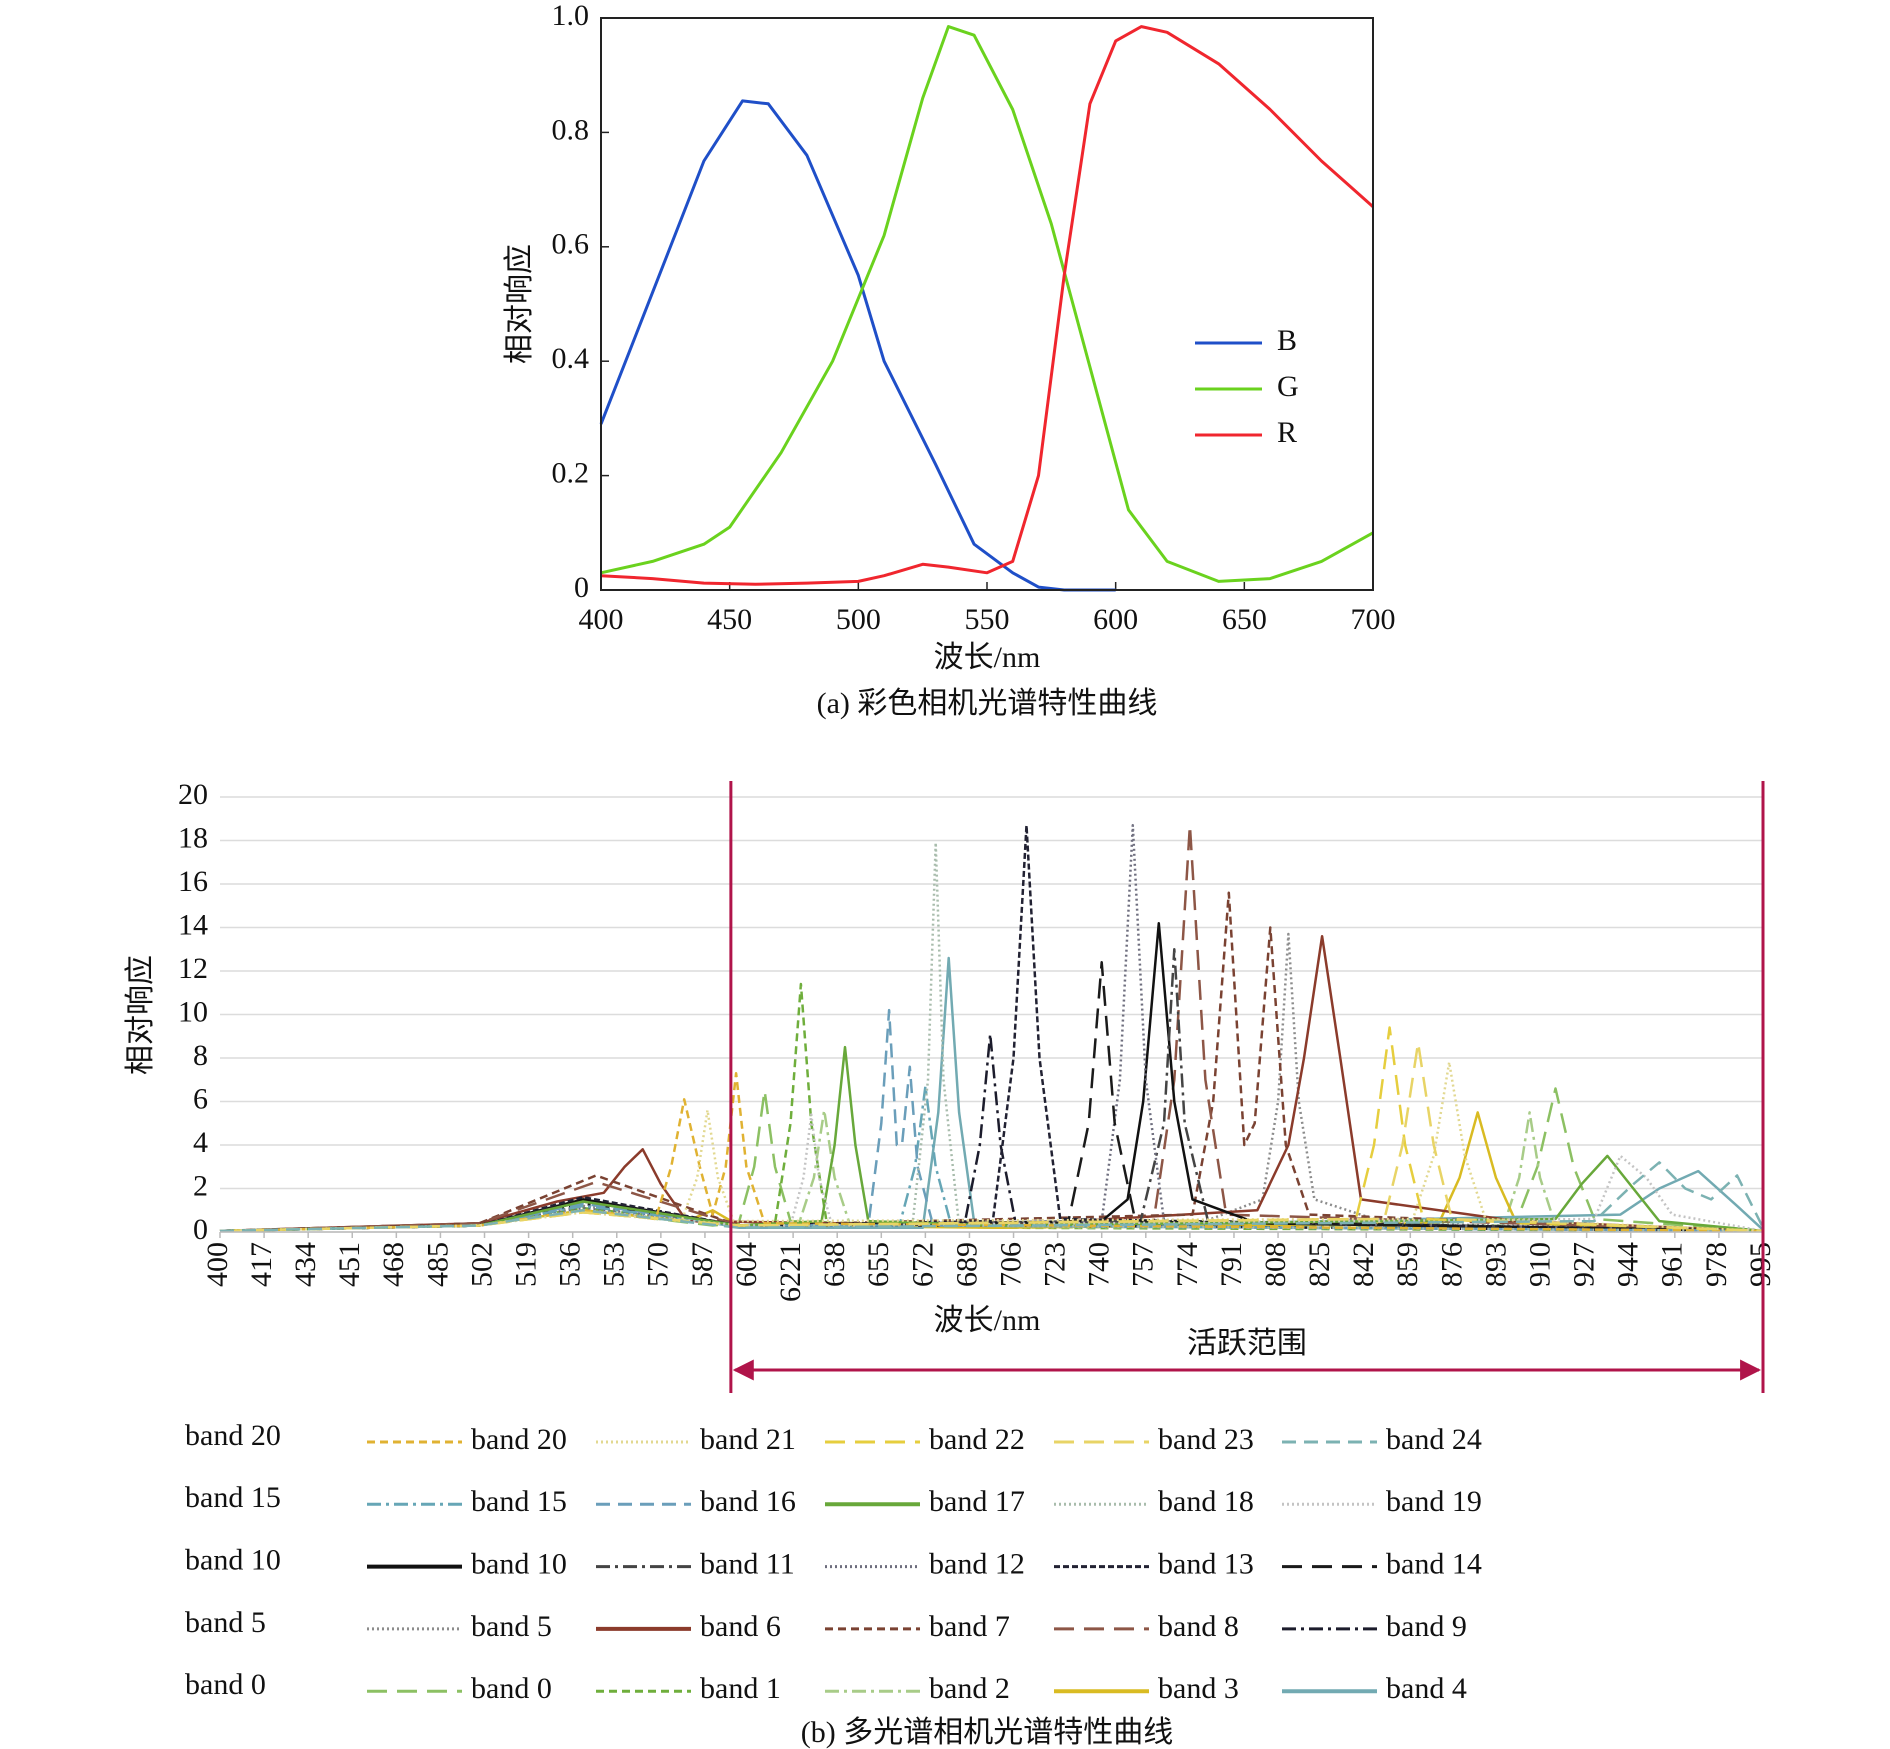 The image size is (1890, 1749). Describe the element at coordinates (729, 619) in the screenshot. I see `x-tick-label: 450` at that location.